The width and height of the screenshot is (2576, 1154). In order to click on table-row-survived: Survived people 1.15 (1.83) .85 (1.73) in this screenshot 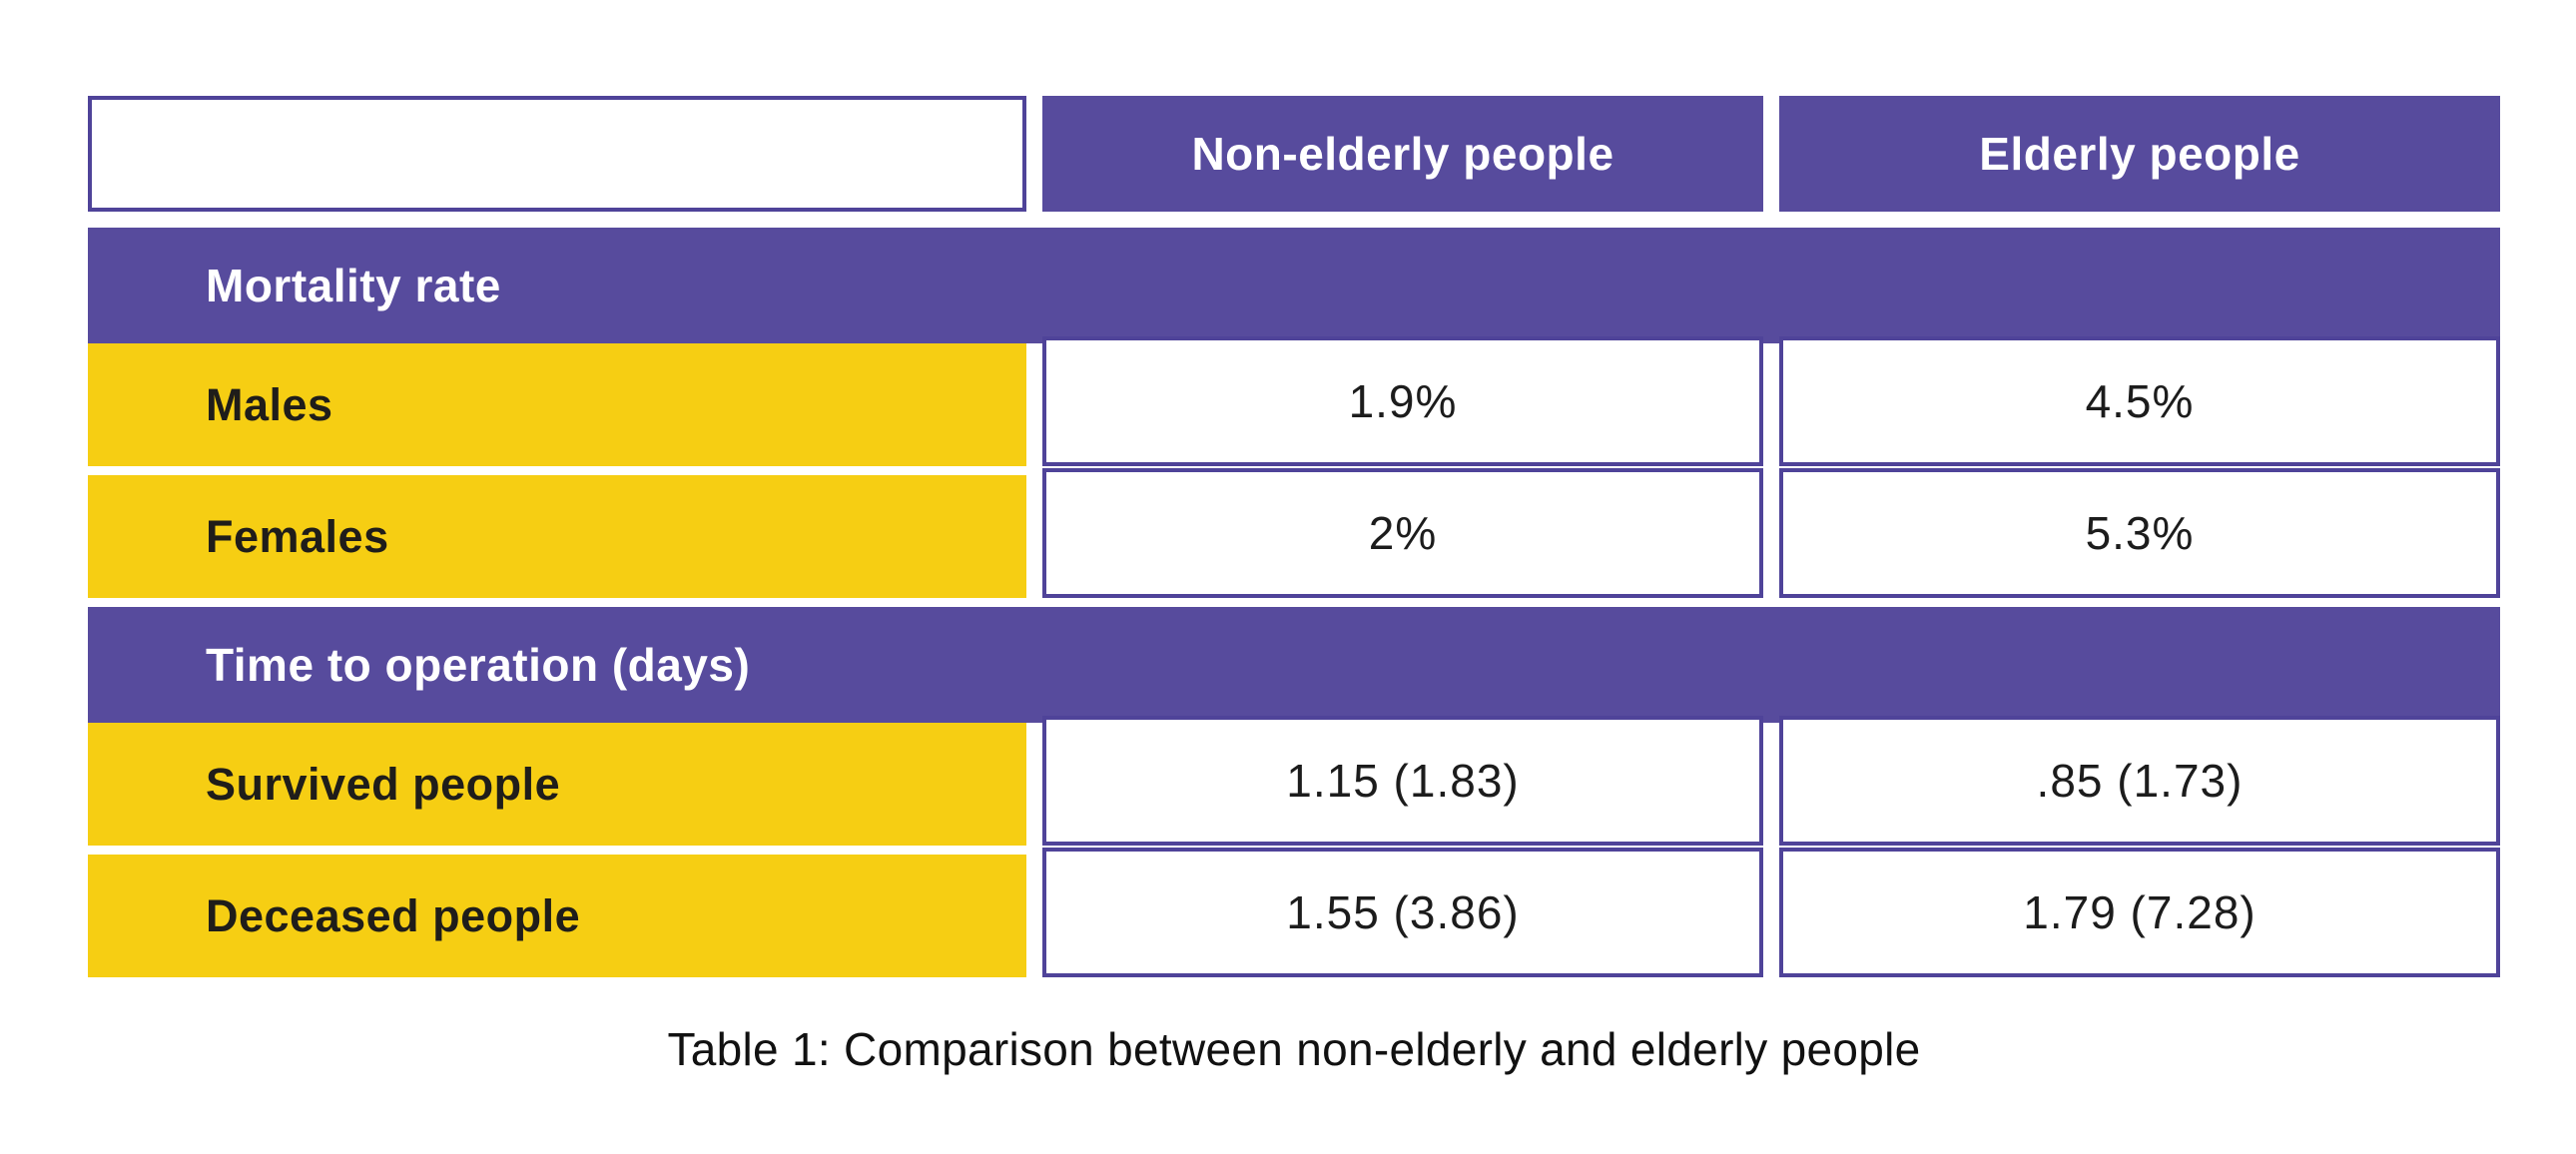, I will do `click(1294, 781)`.